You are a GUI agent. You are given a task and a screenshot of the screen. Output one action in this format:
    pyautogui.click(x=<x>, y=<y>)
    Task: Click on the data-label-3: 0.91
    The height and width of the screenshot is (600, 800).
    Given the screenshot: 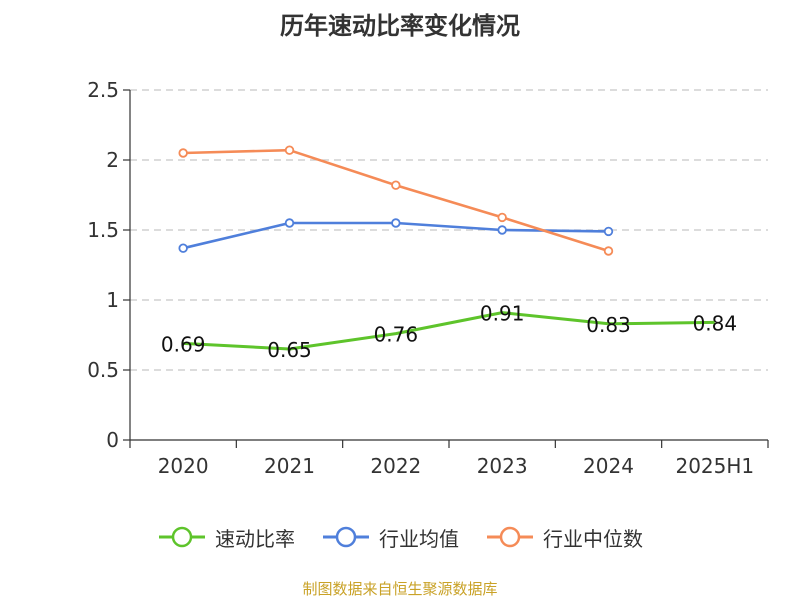 What is the action you would take?
    pyautogui.click(x=502, y=314)
    